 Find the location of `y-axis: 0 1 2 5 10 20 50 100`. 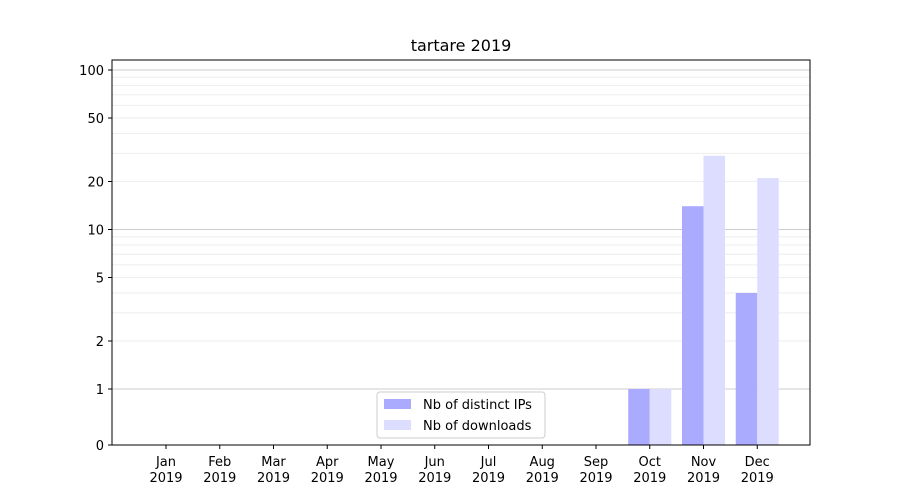

y-axis: 0 1 2 5 10 20 50 100 is located at coordinates (95, 259).